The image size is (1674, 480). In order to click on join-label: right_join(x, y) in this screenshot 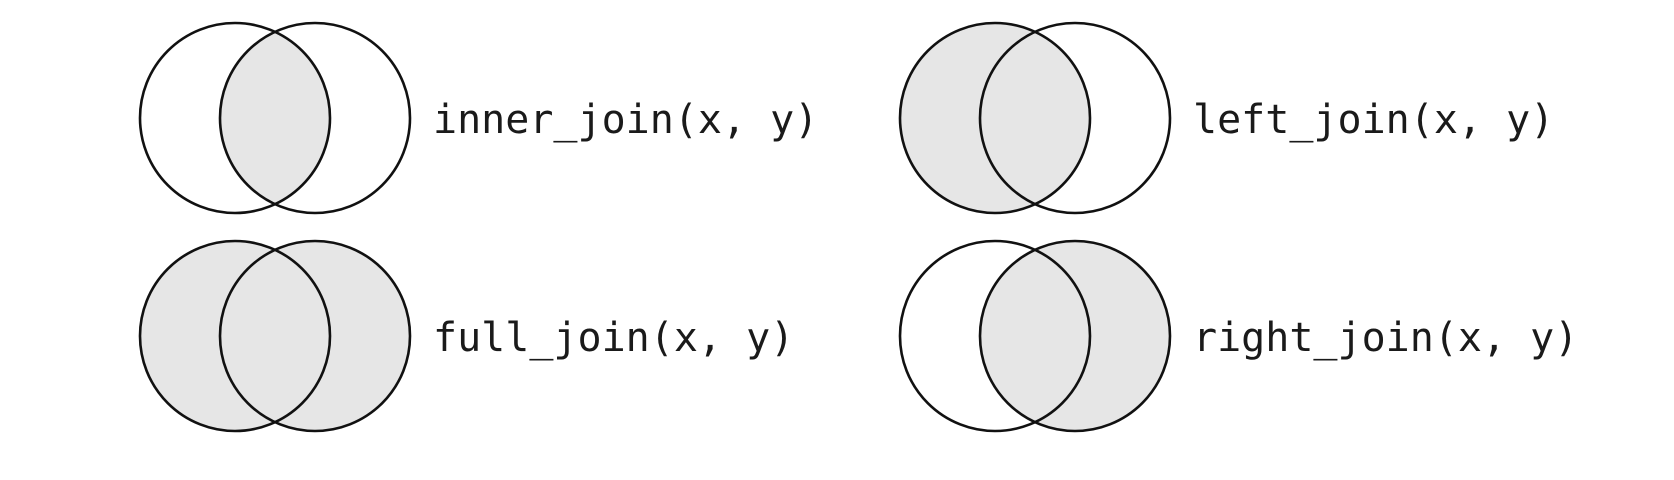, I will do `click(1385, 338)`.